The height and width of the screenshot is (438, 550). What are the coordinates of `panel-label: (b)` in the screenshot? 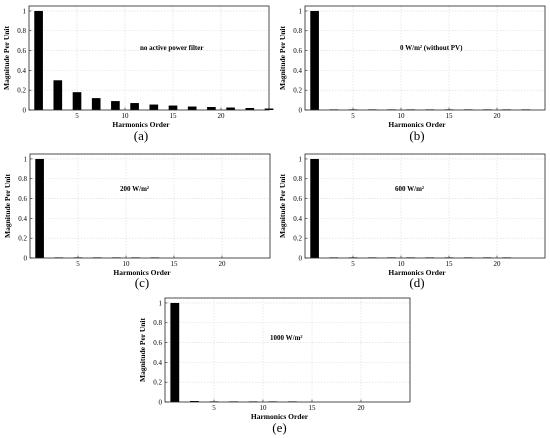 It's located at (416, 135).